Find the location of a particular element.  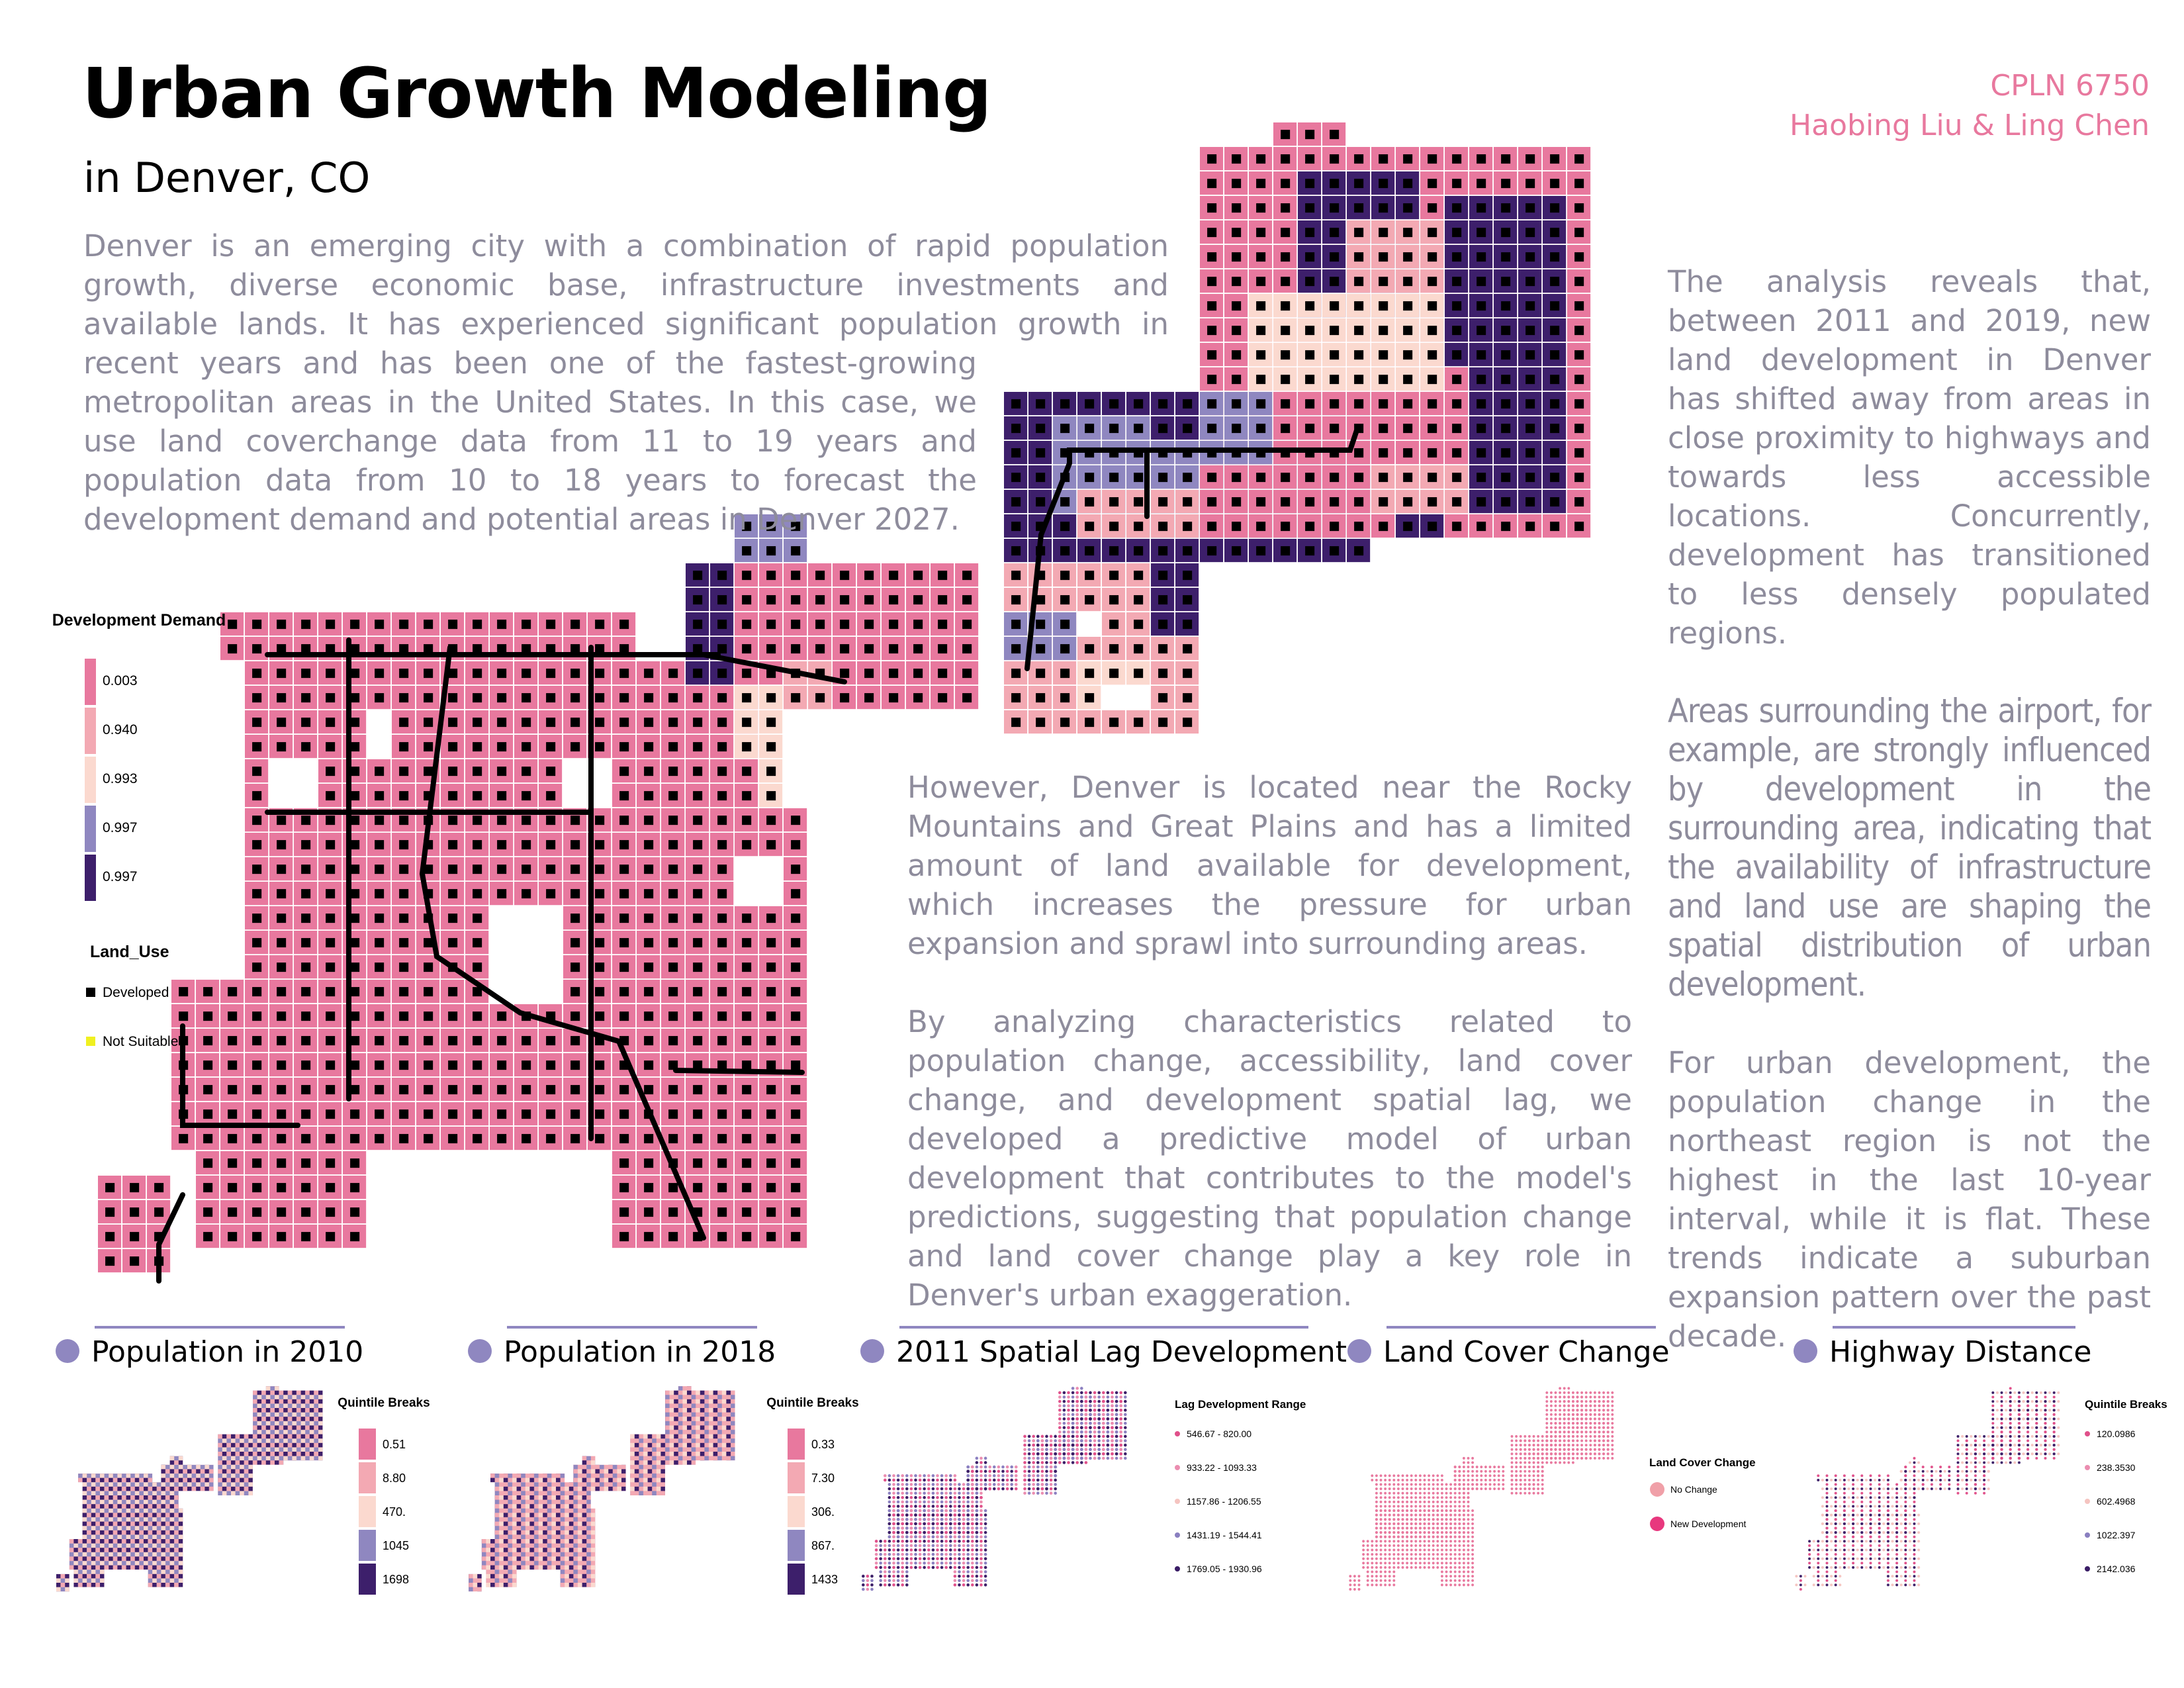

legend-label: 470. is located at coordinates (395, 1512).